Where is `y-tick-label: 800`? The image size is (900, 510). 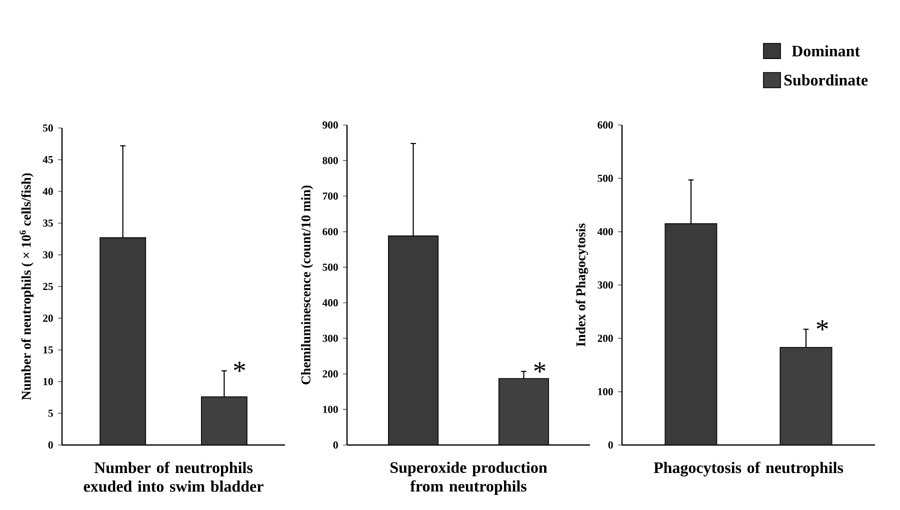
y-tick-label: 800 is located at coordinates (330, 160).